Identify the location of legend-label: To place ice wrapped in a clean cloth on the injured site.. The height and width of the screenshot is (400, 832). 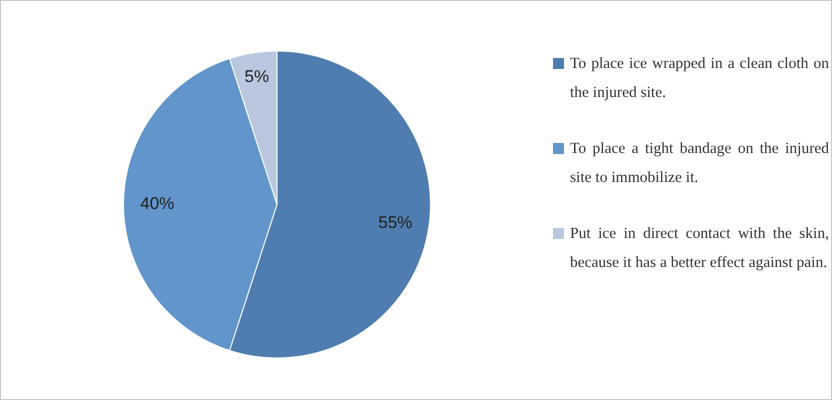
(699, 78).